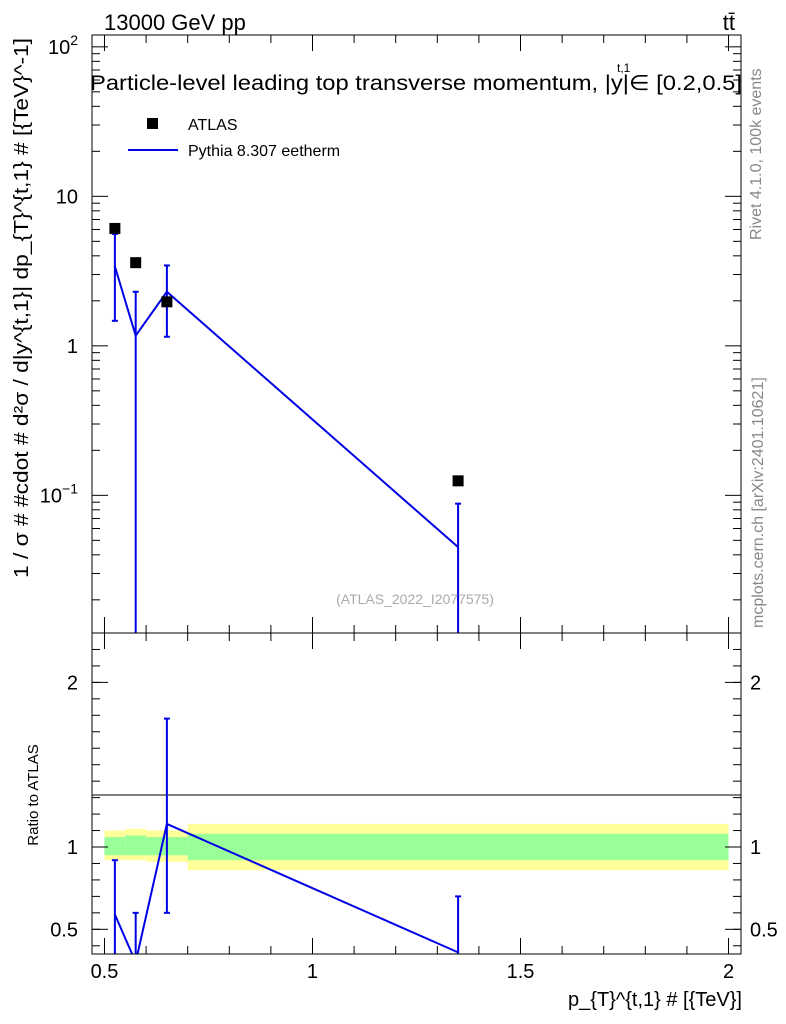 This screenshot has height=1024, width=786. What do you see at coordinates (415, 599) in the screenshot?
I see `watermark: (ATLAS_2022_I2077575)` at bounding box center [415, 599].